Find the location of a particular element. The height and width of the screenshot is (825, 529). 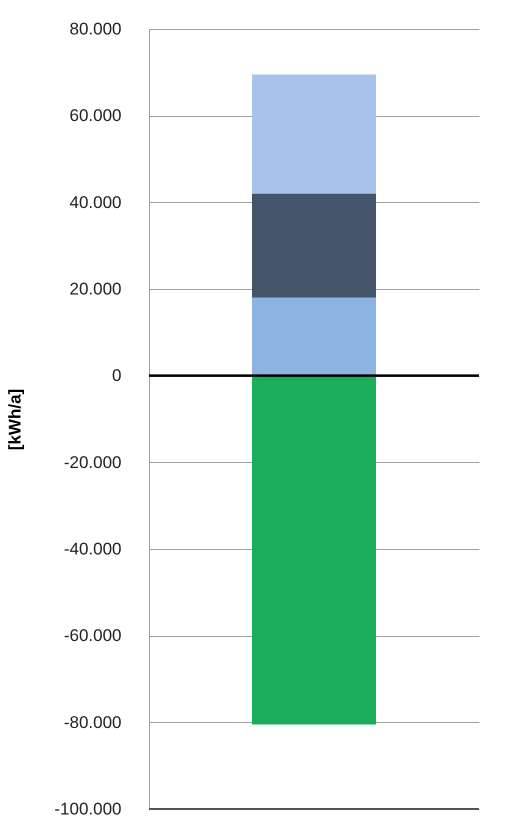

y-tick-label: 80.000 is located at coordinates (96, 29).